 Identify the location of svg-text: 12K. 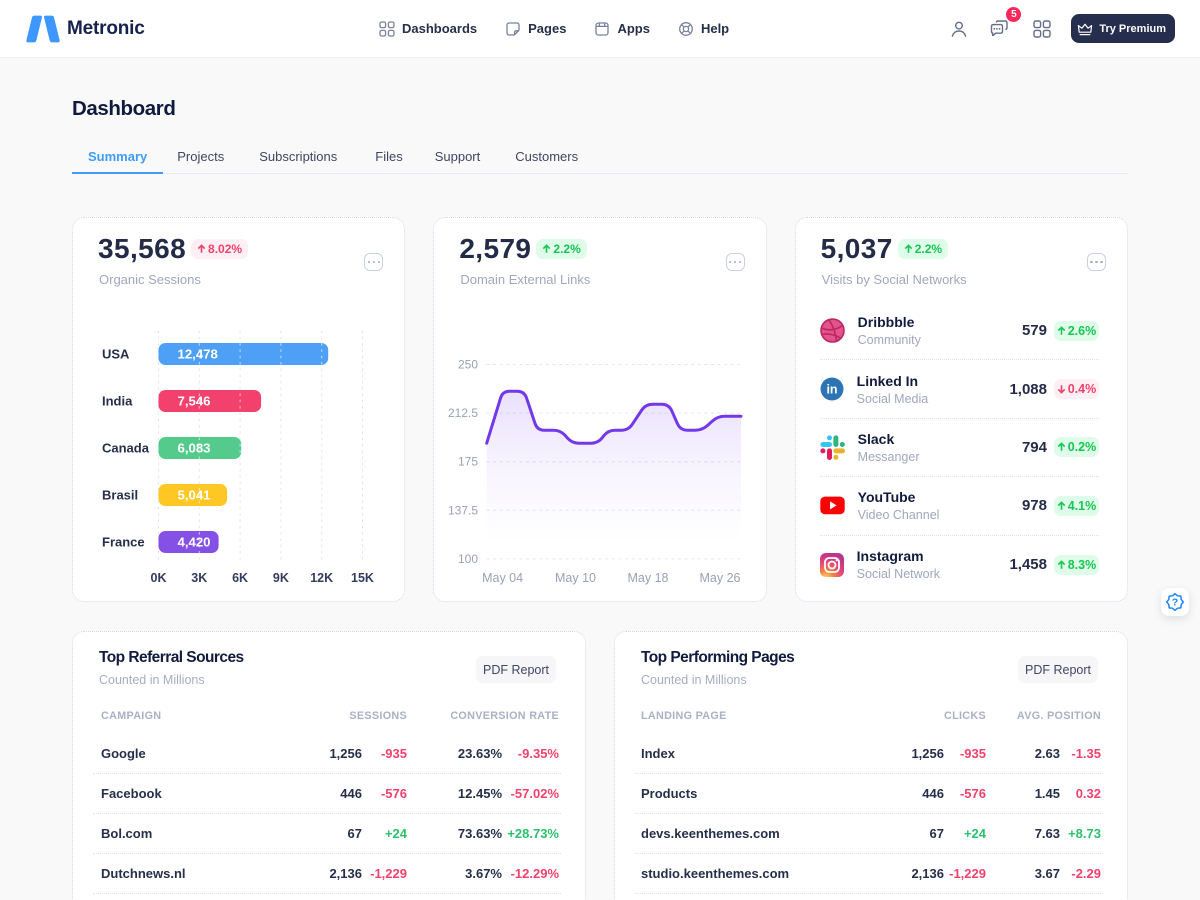
(321, 578).